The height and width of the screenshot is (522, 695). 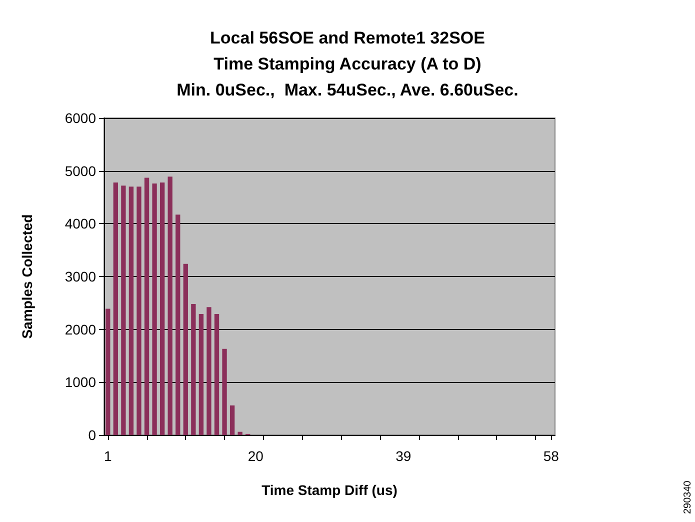 I want to click on y-axis-title: Samples Collected, so click(x=27, y=276).